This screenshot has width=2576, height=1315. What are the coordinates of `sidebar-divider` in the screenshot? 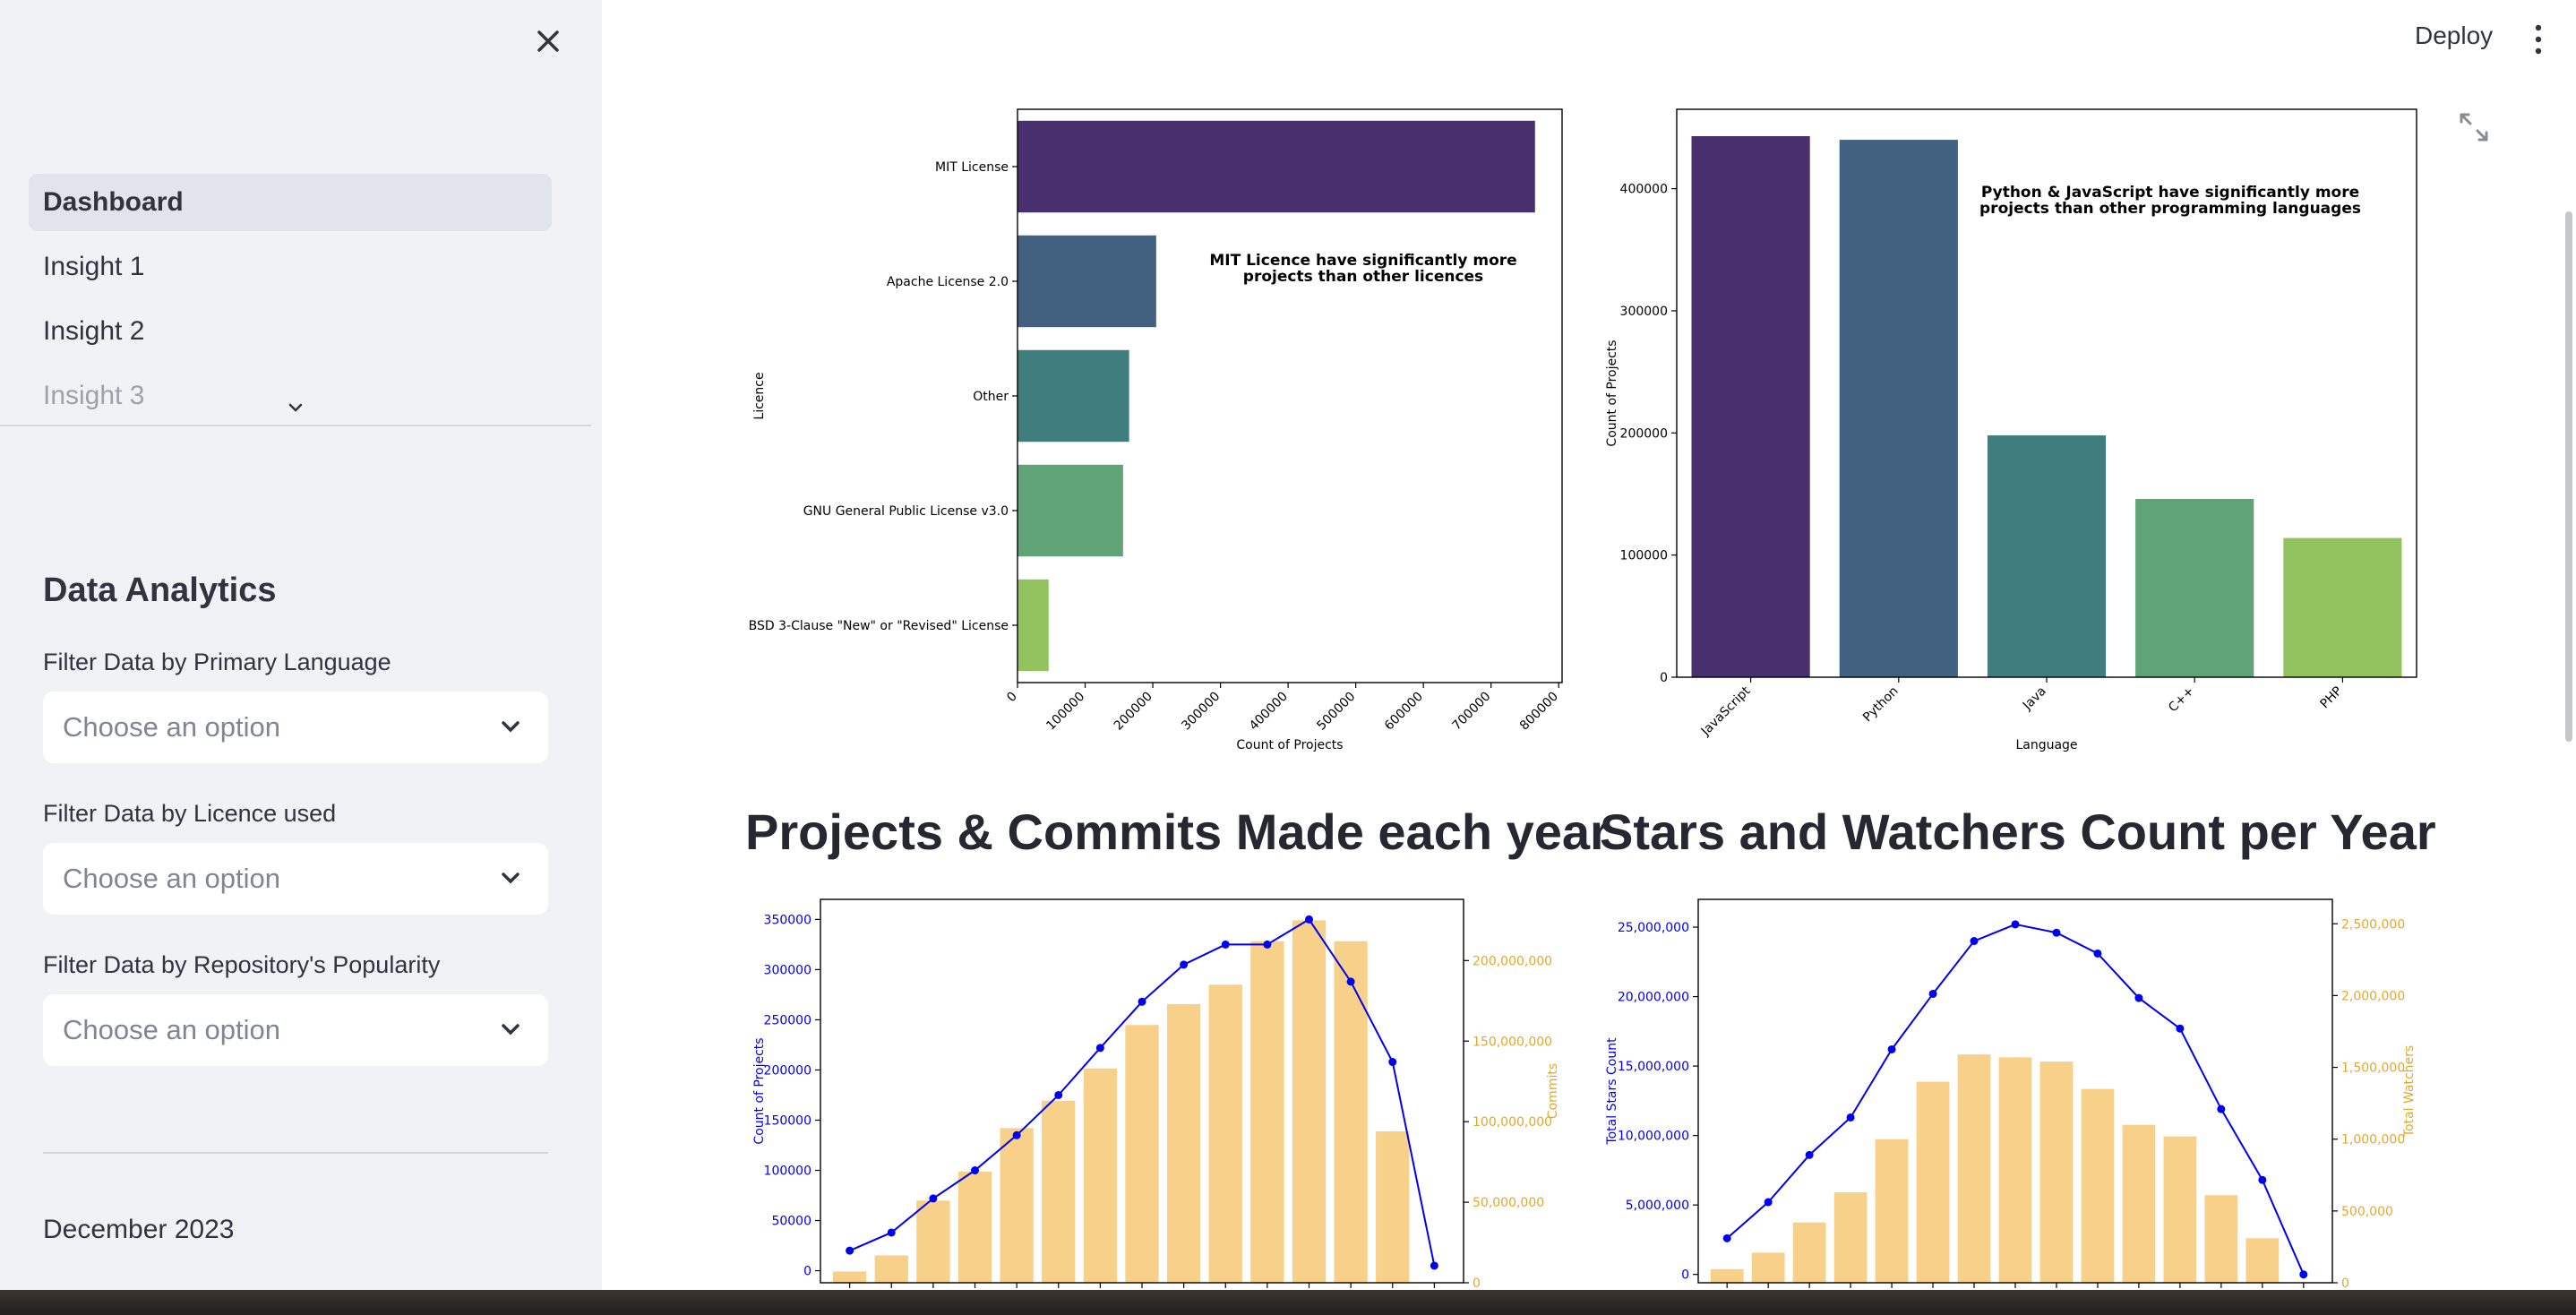 It's located at (295, 1153).